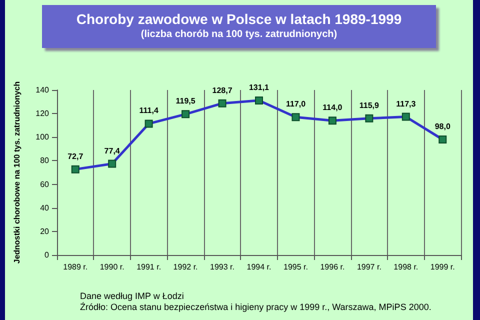 Image resolution: width=480 pixels, height=320 pixels. I want to click on data-label: 114,0, so click(332, 107).